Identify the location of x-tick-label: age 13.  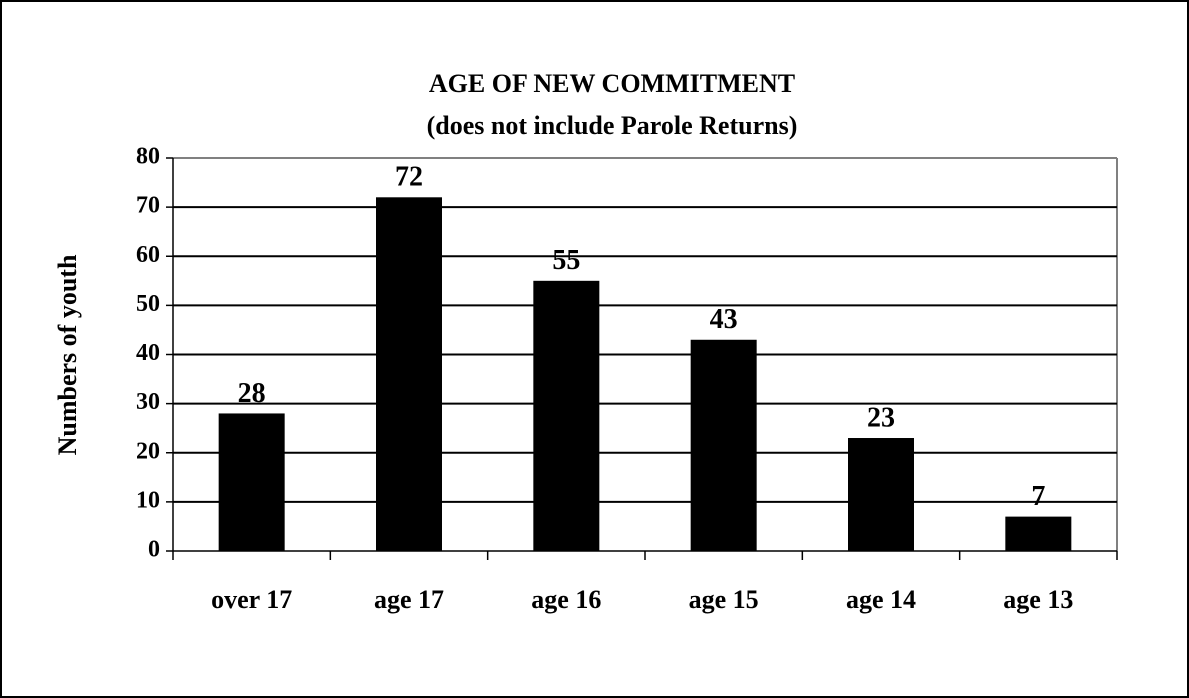
(1038, 599).